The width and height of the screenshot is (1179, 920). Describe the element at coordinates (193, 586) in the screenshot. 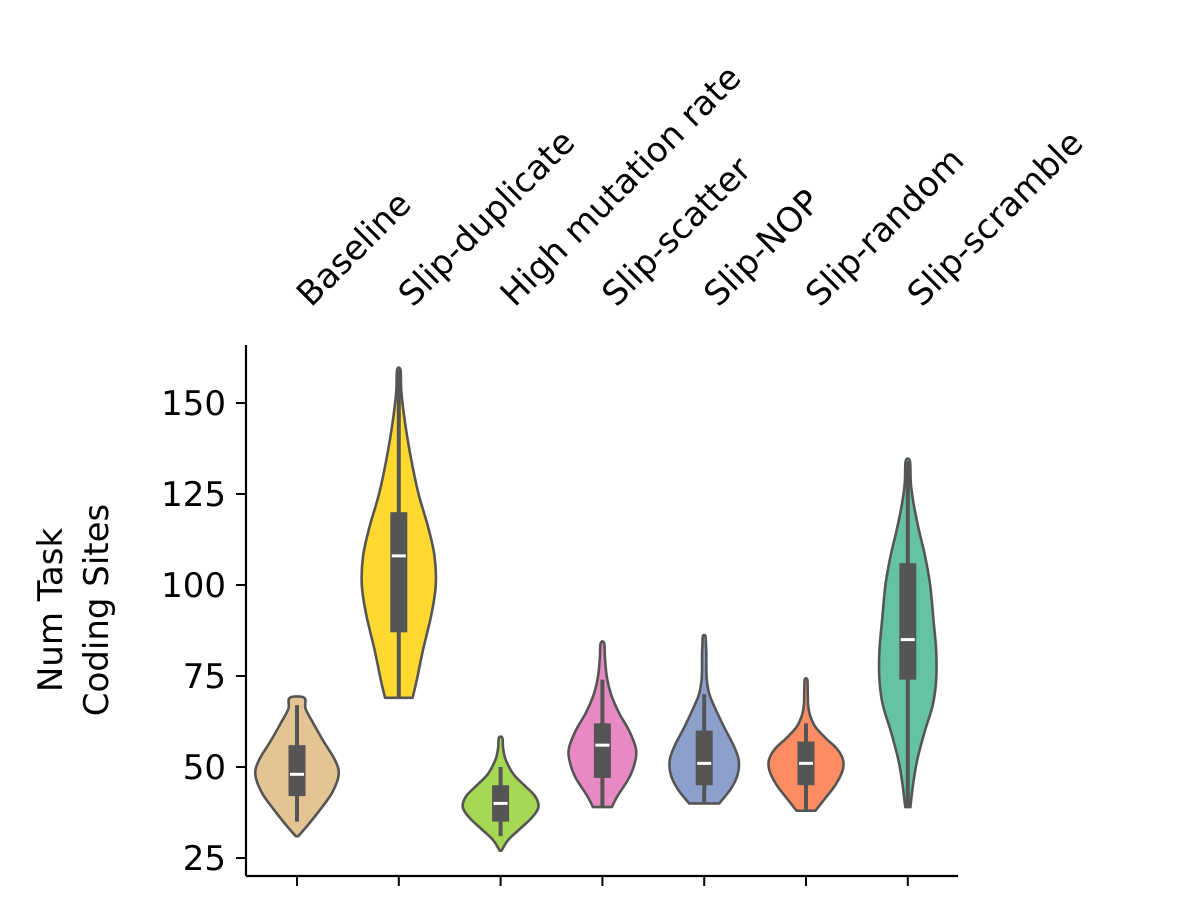

I see `y-tick-label: 100` at that location.